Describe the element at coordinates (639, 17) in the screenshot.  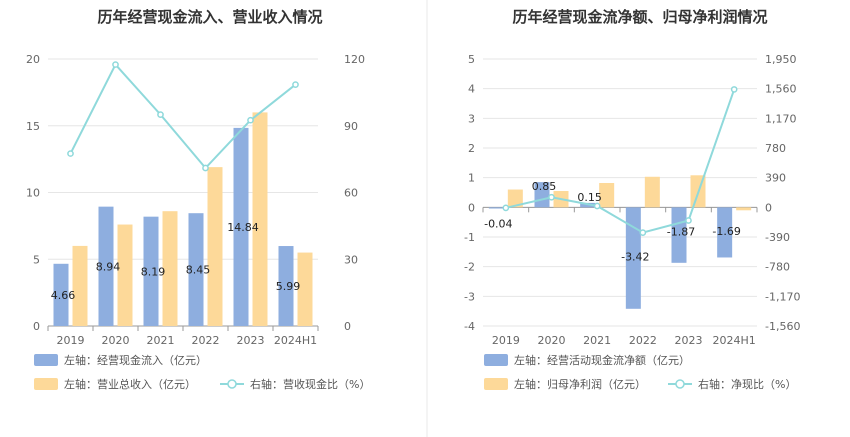
I see `chart-title: 历年经营现金流净额、归母净利润情况` at that location.